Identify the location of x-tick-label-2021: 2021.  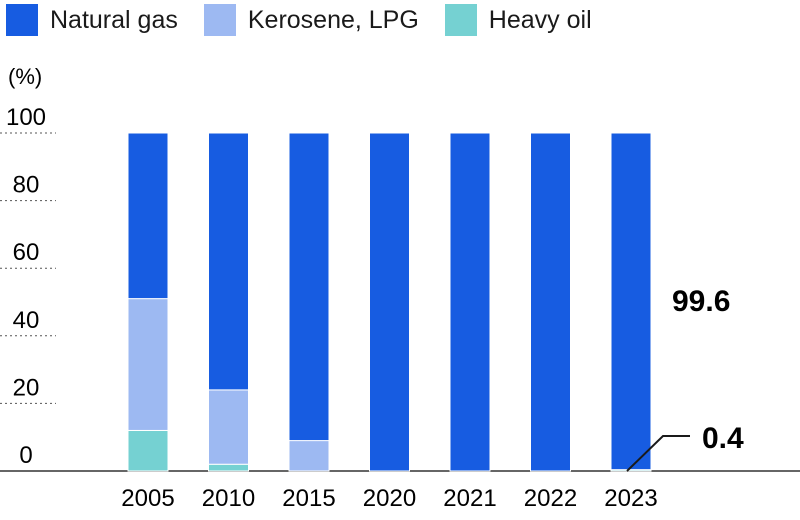
(469, 498).